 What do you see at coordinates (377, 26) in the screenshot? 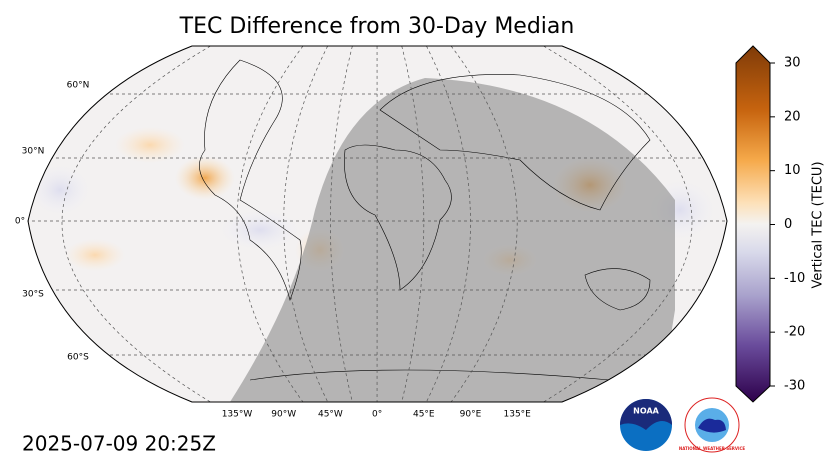
I see `title: TEC Difference from 30-Day Median` at bounding box center [377, 26].